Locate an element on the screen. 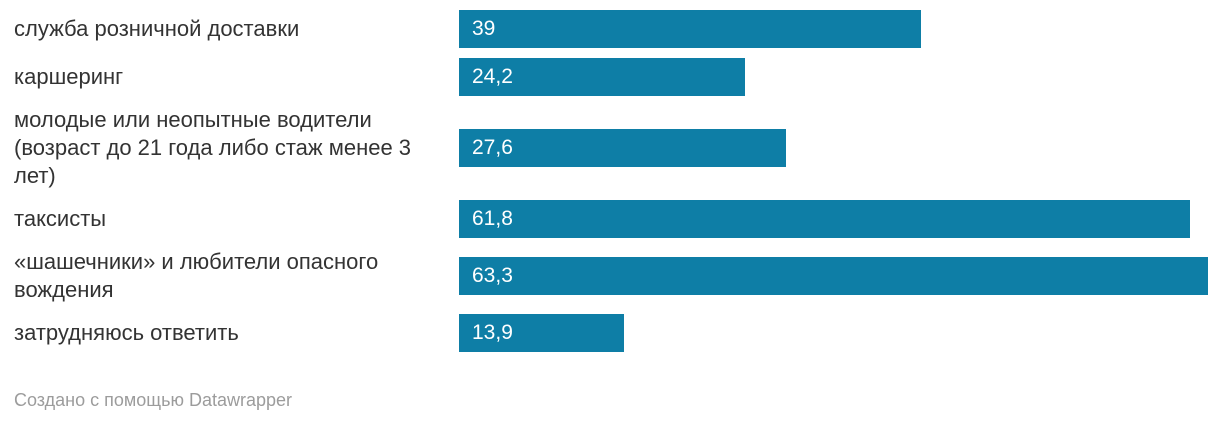  bar-track: 39 is located at coordinates (839, 29).